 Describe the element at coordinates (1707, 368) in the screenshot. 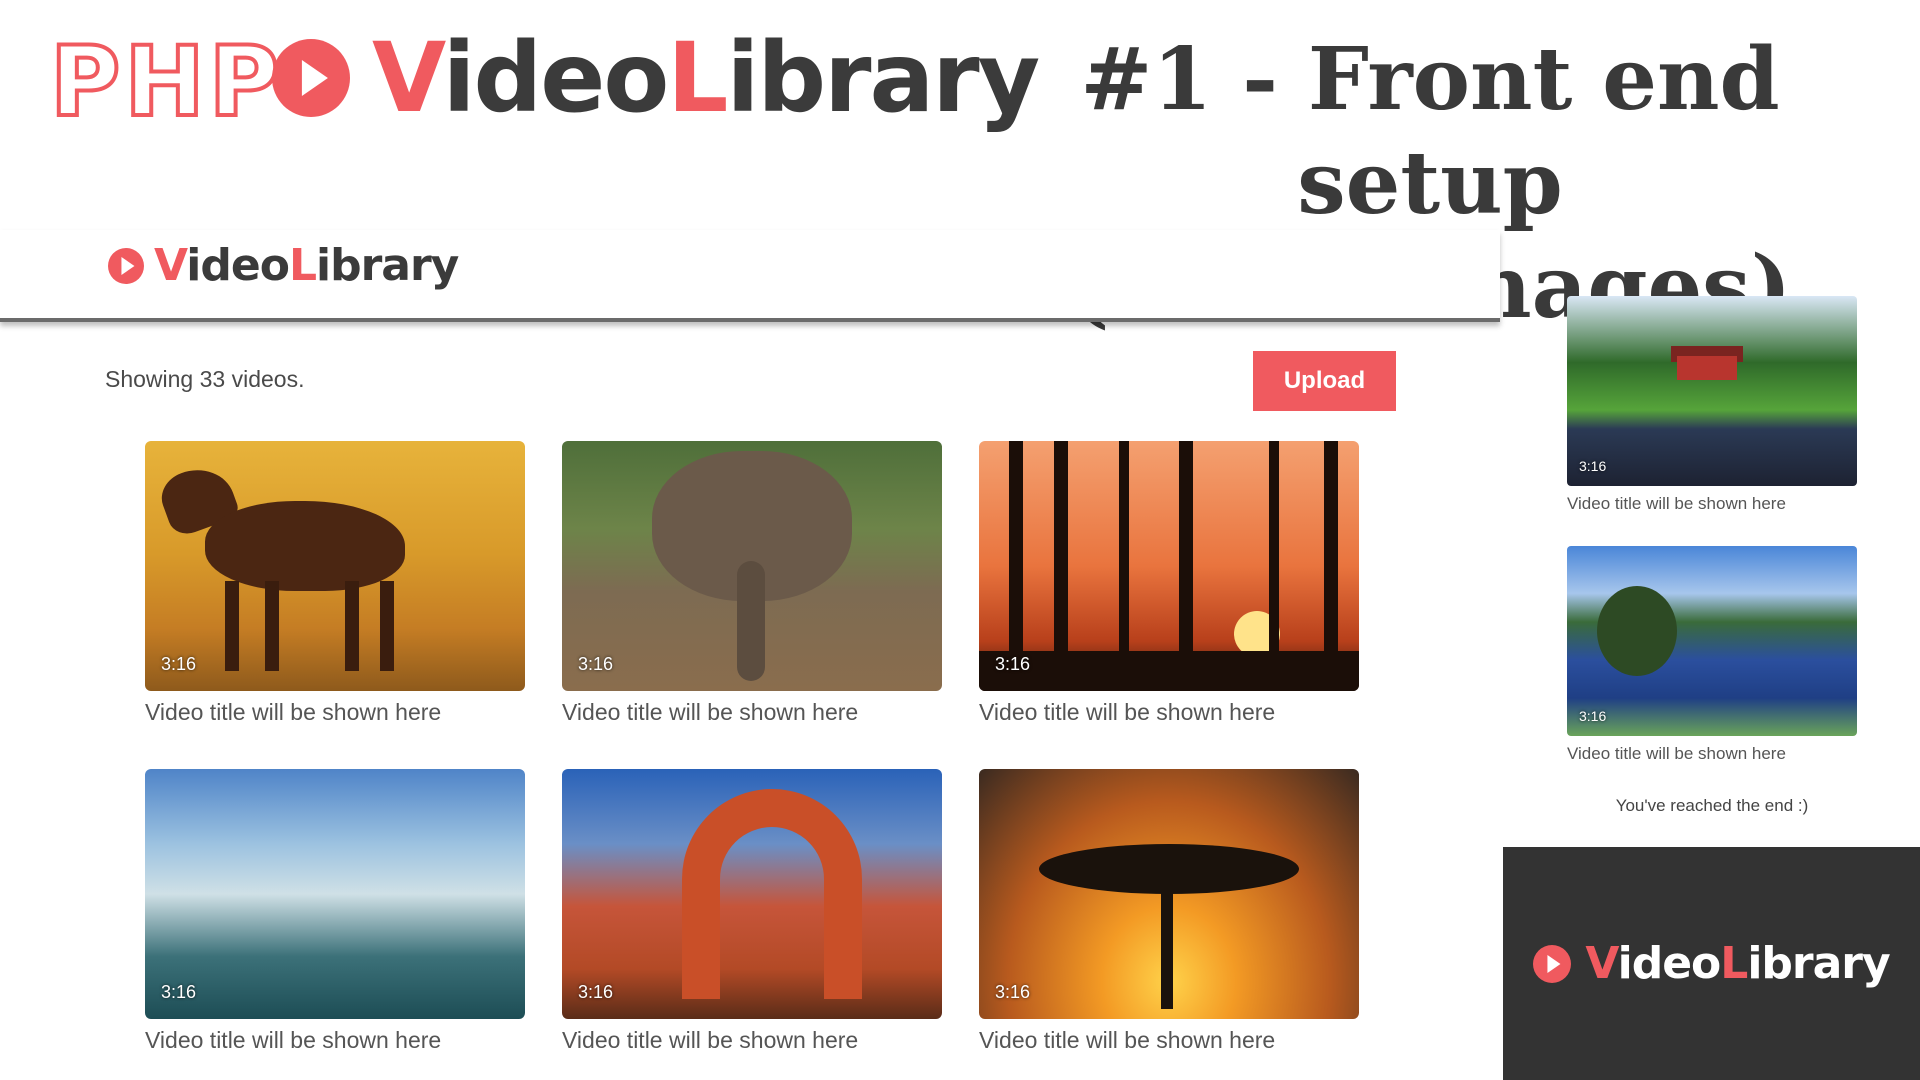

I see `house-shape` at that location.